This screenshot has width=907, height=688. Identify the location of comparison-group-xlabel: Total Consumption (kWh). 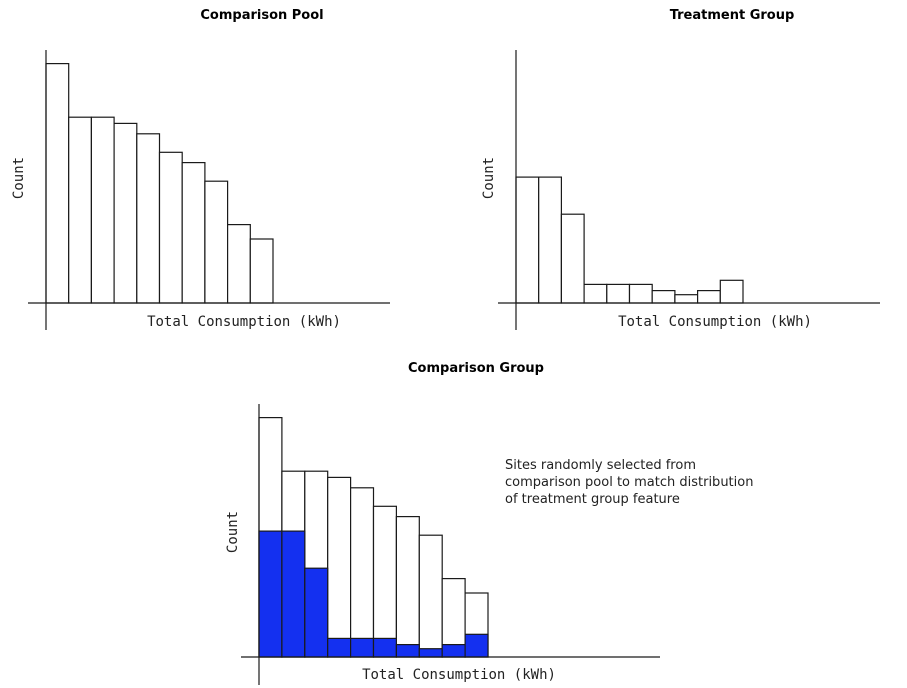
(459, 675).